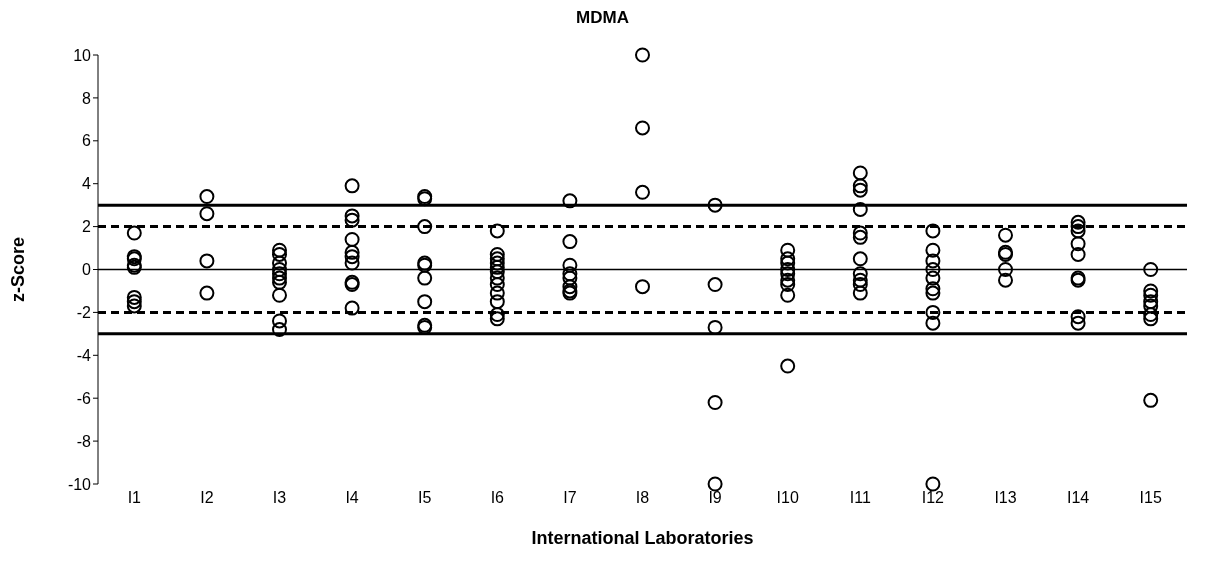  What do you see at coordinates (18, 269) in the screenshot?
I see `y-axis-title: z-Score` at bounding box center [18, 269].